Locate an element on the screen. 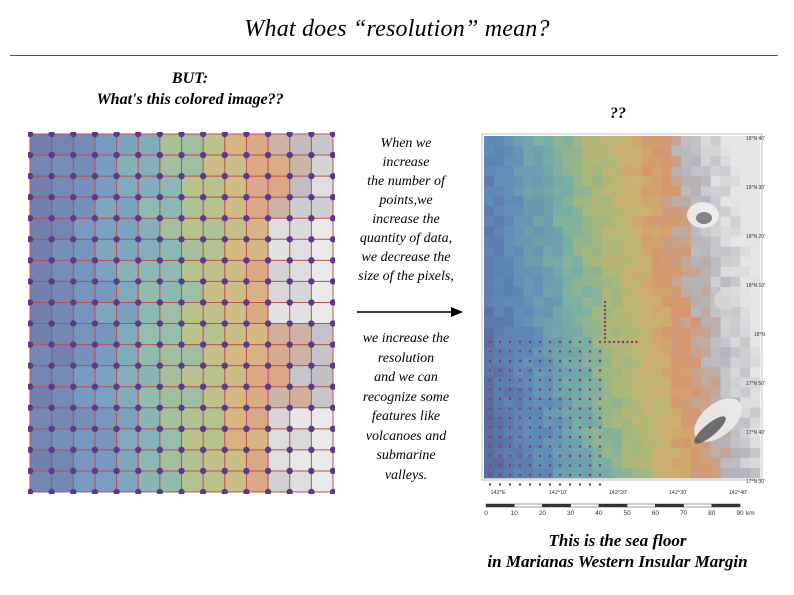 The height and width of the screenshot is (595, 794). explanation-line: increase the is located at coordinates (406, 219).